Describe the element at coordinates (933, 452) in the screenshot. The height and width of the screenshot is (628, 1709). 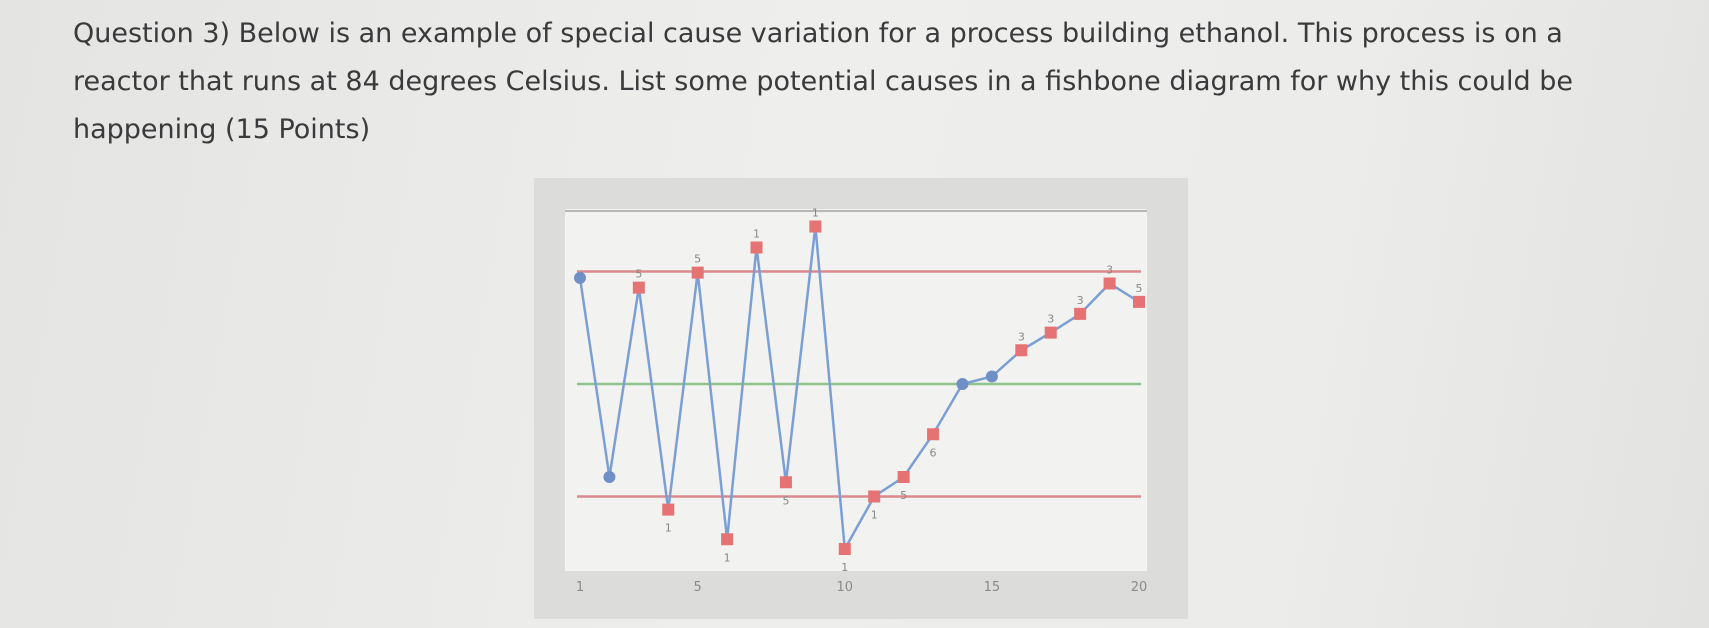
I see `rule-flag-label: 6` at that location.